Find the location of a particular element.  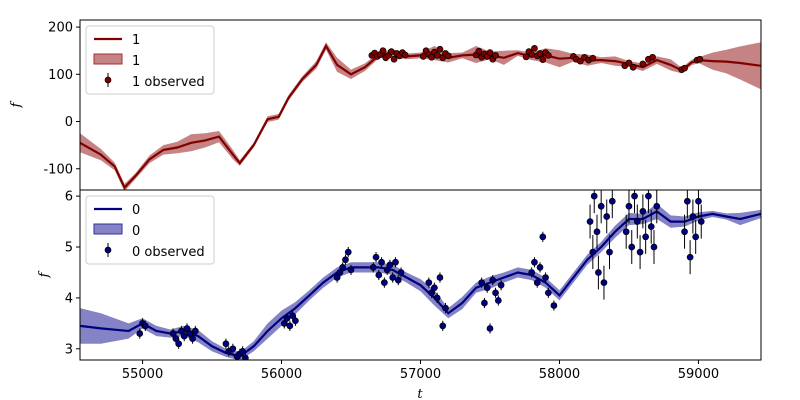

top-y-tick-label: 0 is located at coordinates (69, 122).